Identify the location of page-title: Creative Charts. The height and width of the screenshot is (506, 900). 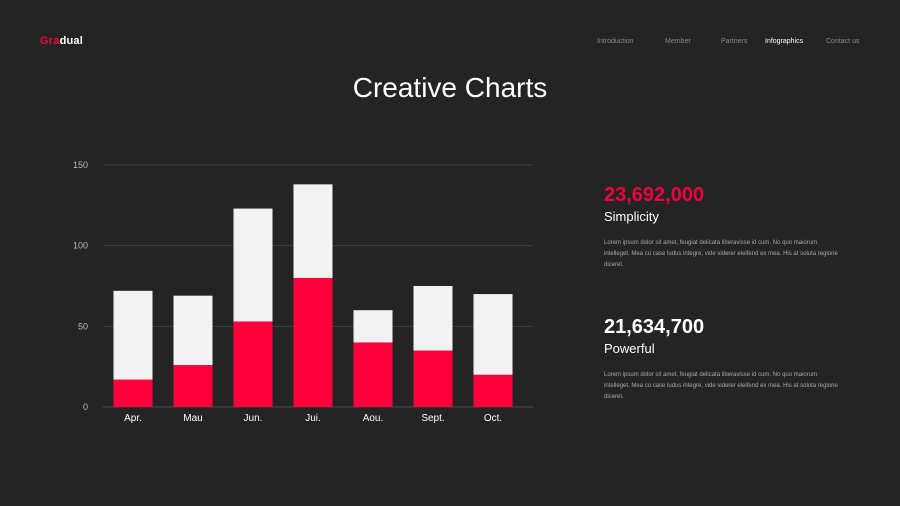
(450, 87).